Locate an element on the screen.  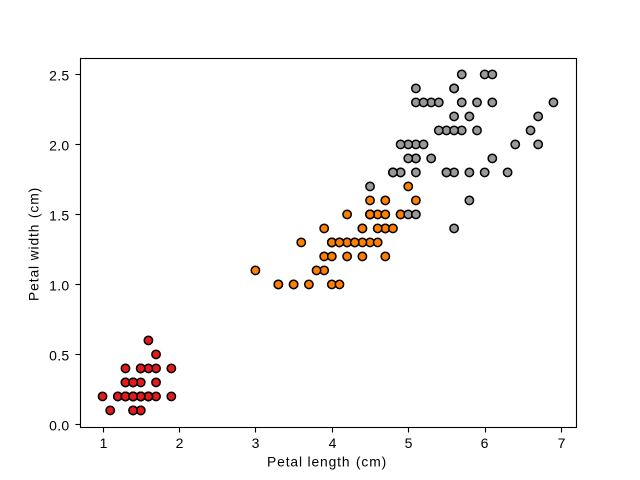
svg-text: 2.5 is located at coordinates (59, 75).